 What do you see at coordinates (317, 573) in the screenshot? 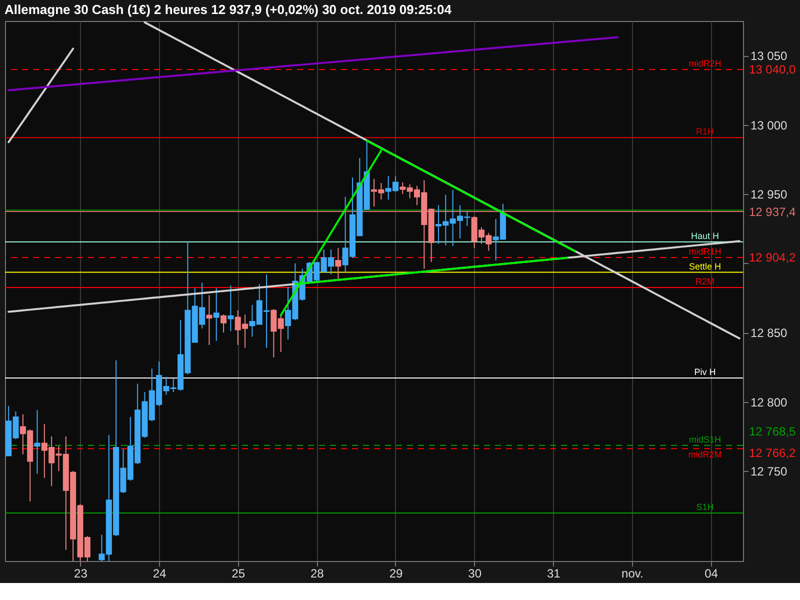
I see `x-tick-label: 28` at bounding box center [317, 573].